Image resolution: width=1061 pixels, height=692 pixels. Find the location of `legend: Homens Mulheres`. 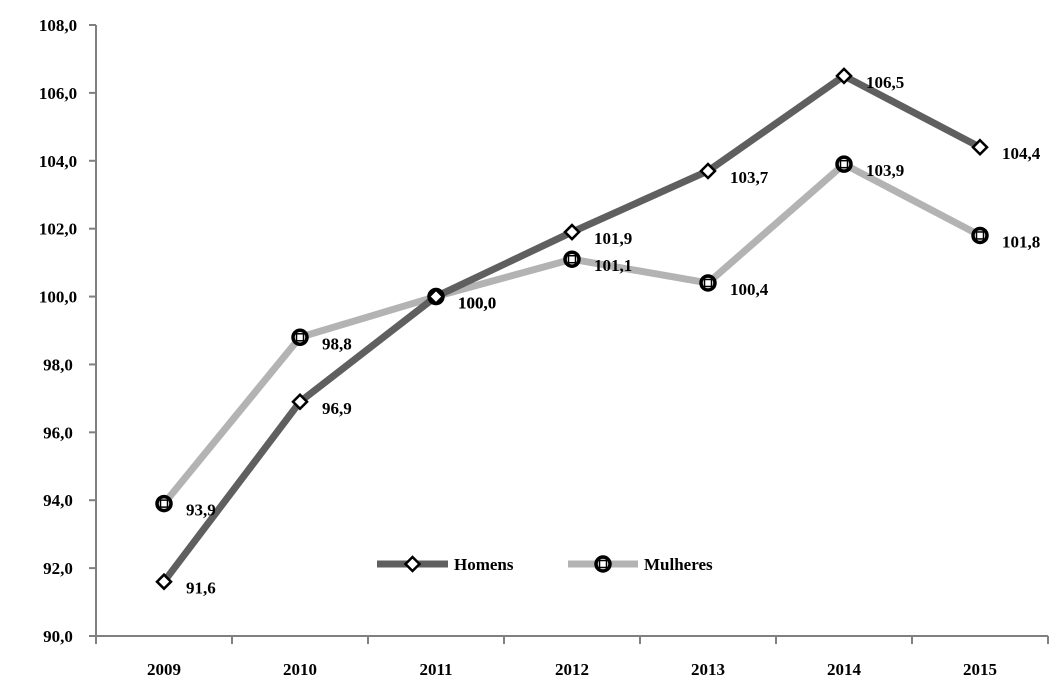

legend: Homens Mulheres is located at coordinates (545, 564).